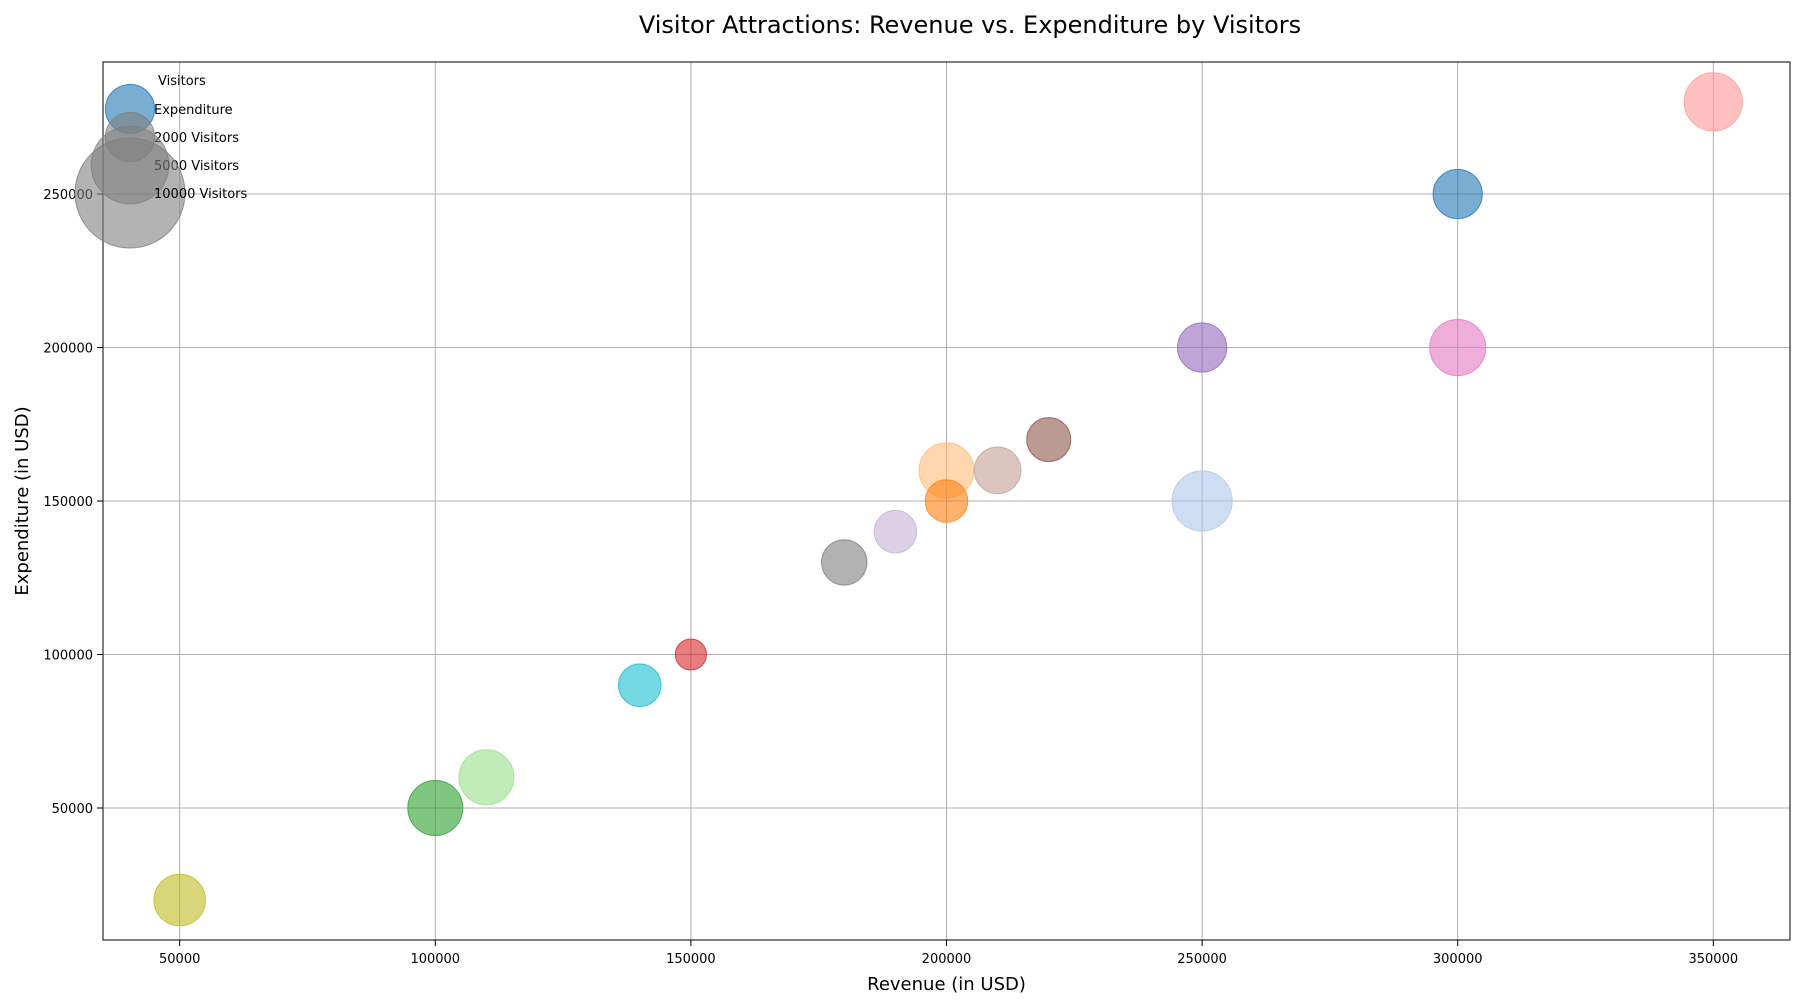 The image size is (1800, 1000). Describe the element at coordinates (193, 110) in the screenshot. I see `legend-entry-label: Expenditure` at that location.